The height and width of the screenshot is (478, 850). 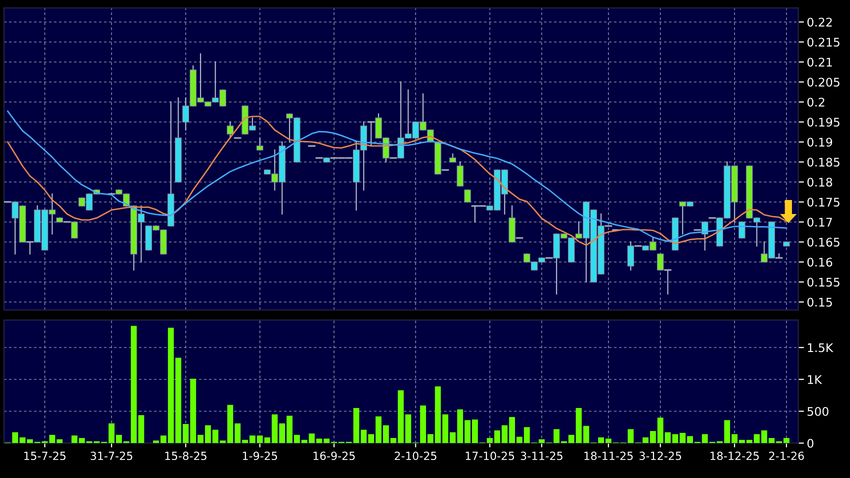 I want to click on y-tick-label: 0.15, so click(x=819, y=302).